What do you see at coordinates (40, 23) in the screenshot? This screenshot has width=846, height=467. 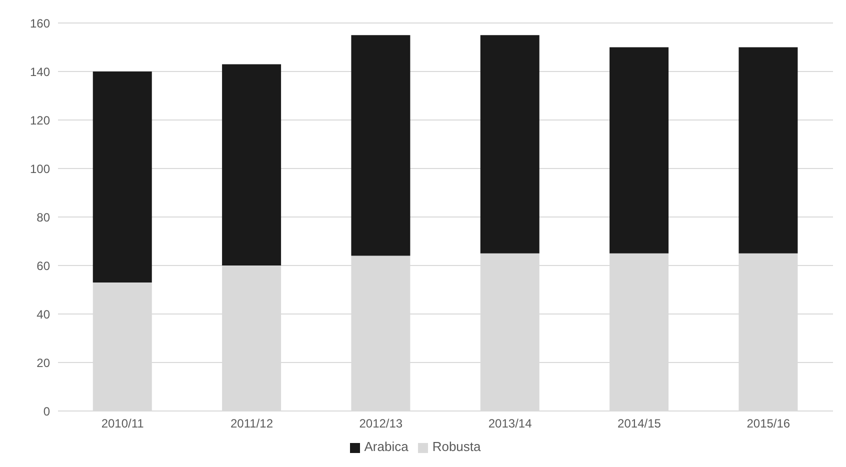 I see `y-tick-label: 160` at bounding box center [40, 23].